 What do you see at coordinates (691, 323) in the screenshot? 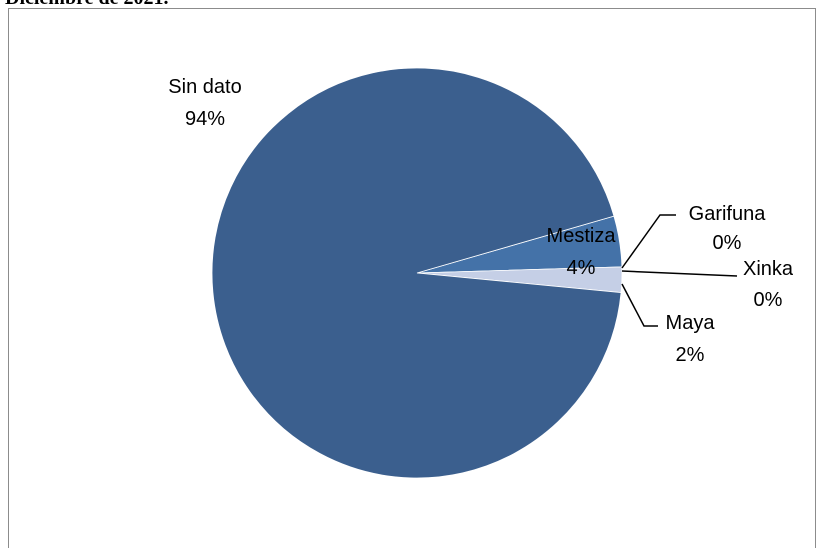
I see `slice-label-maya: Maya` at bounding box center [691, 323].